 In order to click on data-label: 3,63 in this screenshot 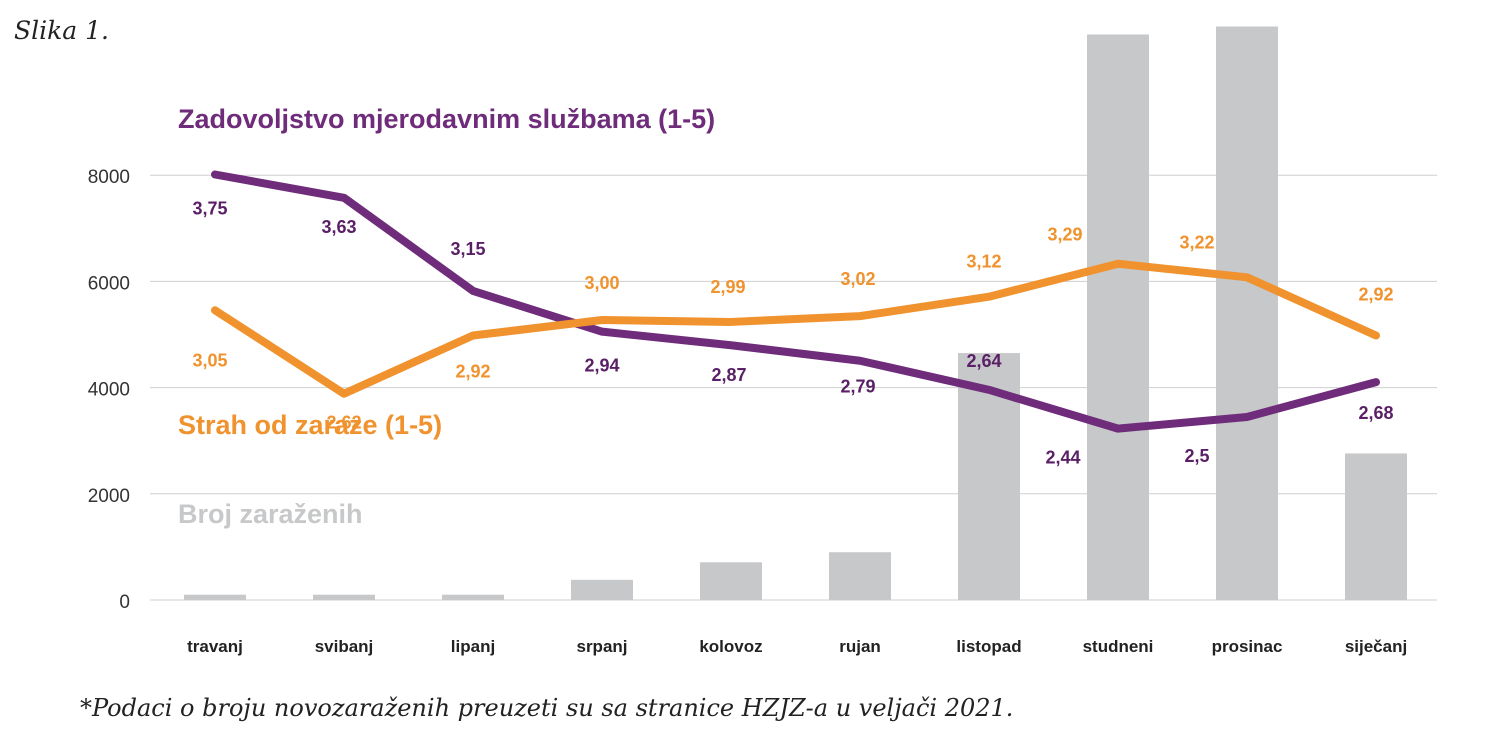, I will do `click(338, 227)`.